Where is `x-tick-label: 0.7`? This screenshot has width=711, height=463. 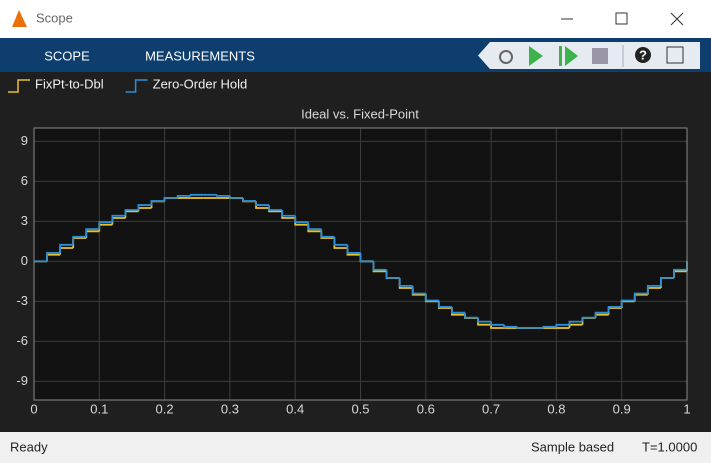
x-tick-label: 0.7 is located at coordinates (491, 408).